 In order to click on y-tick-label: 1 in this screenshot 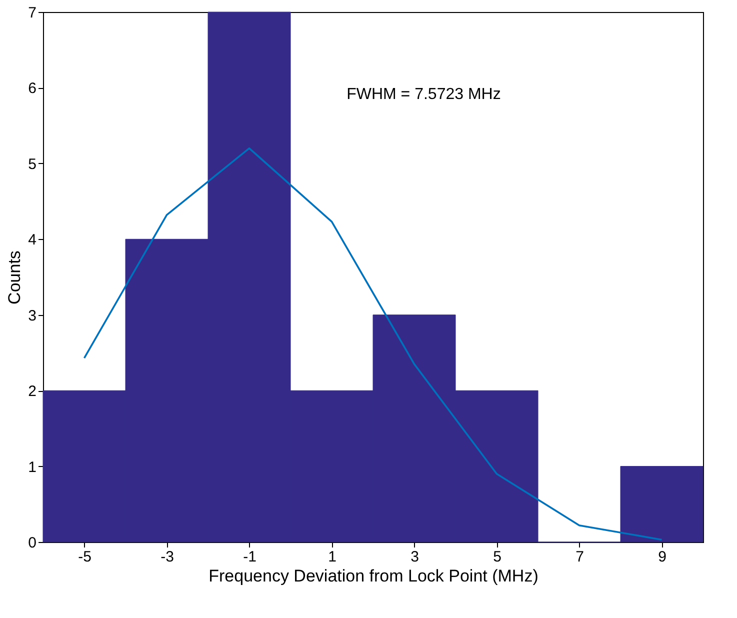, I will do `click(32, 467)`.